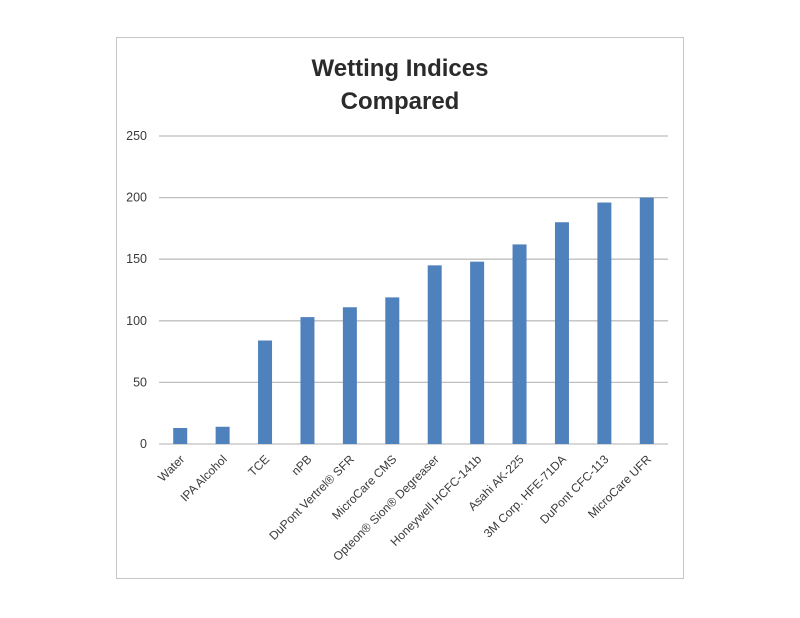  What do you see at coordinates (400, 101) in the screenshot?
I see `chart-title-line-2: Compared` at bounding box center [400, 101].